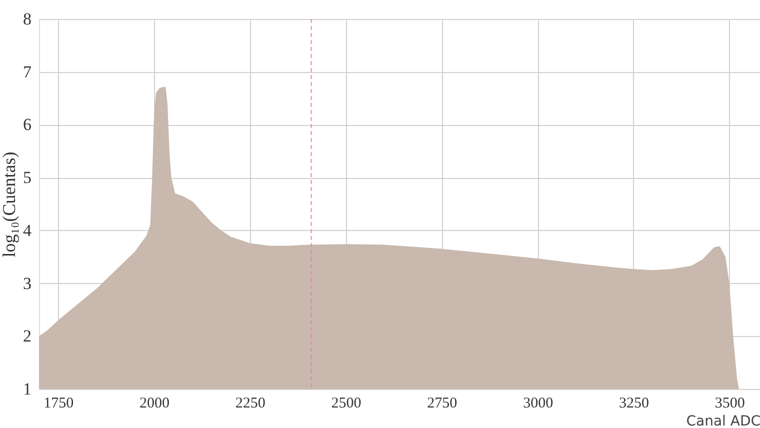 The image size is (760, 428). What do you see at coordinates (633, 404) in the screenshot?
I see `x-tick-label: 3250` at bounding box center [633, 404].